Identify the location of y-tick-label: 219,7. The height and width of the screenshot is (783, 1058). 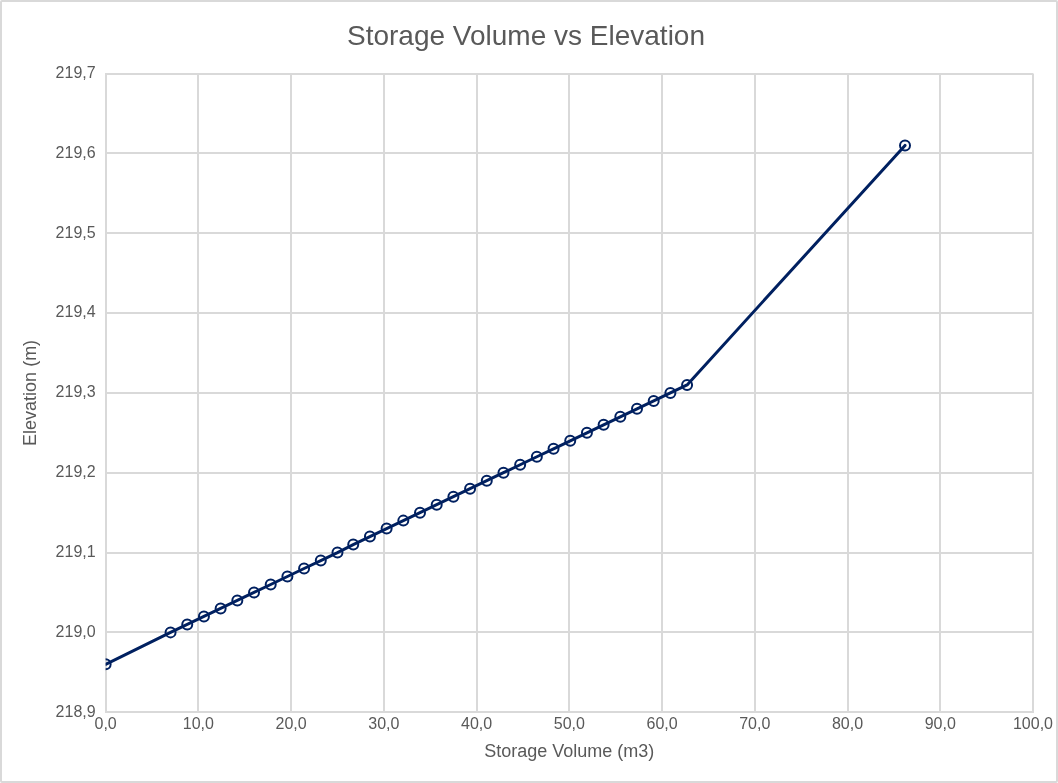
(75, 73).